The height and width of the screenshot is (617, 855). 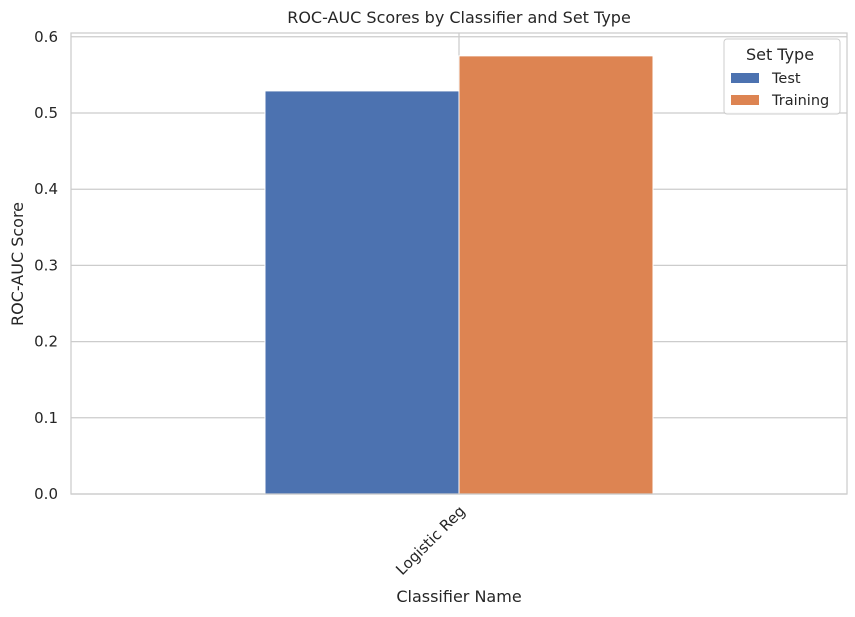 What do you see at coordinates (17, 264) in the screenshot?
I see `y-axis-label: ROC-AUC Score` at bounding box center [17, 264].